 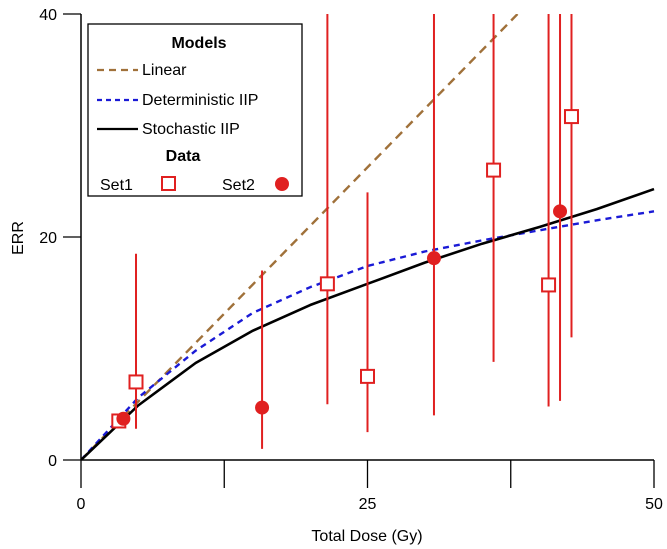 What do you see at coordinates (183, 156) in the screenshot?
I see `legend-data-header: Data` at bounding box center [183, 156].